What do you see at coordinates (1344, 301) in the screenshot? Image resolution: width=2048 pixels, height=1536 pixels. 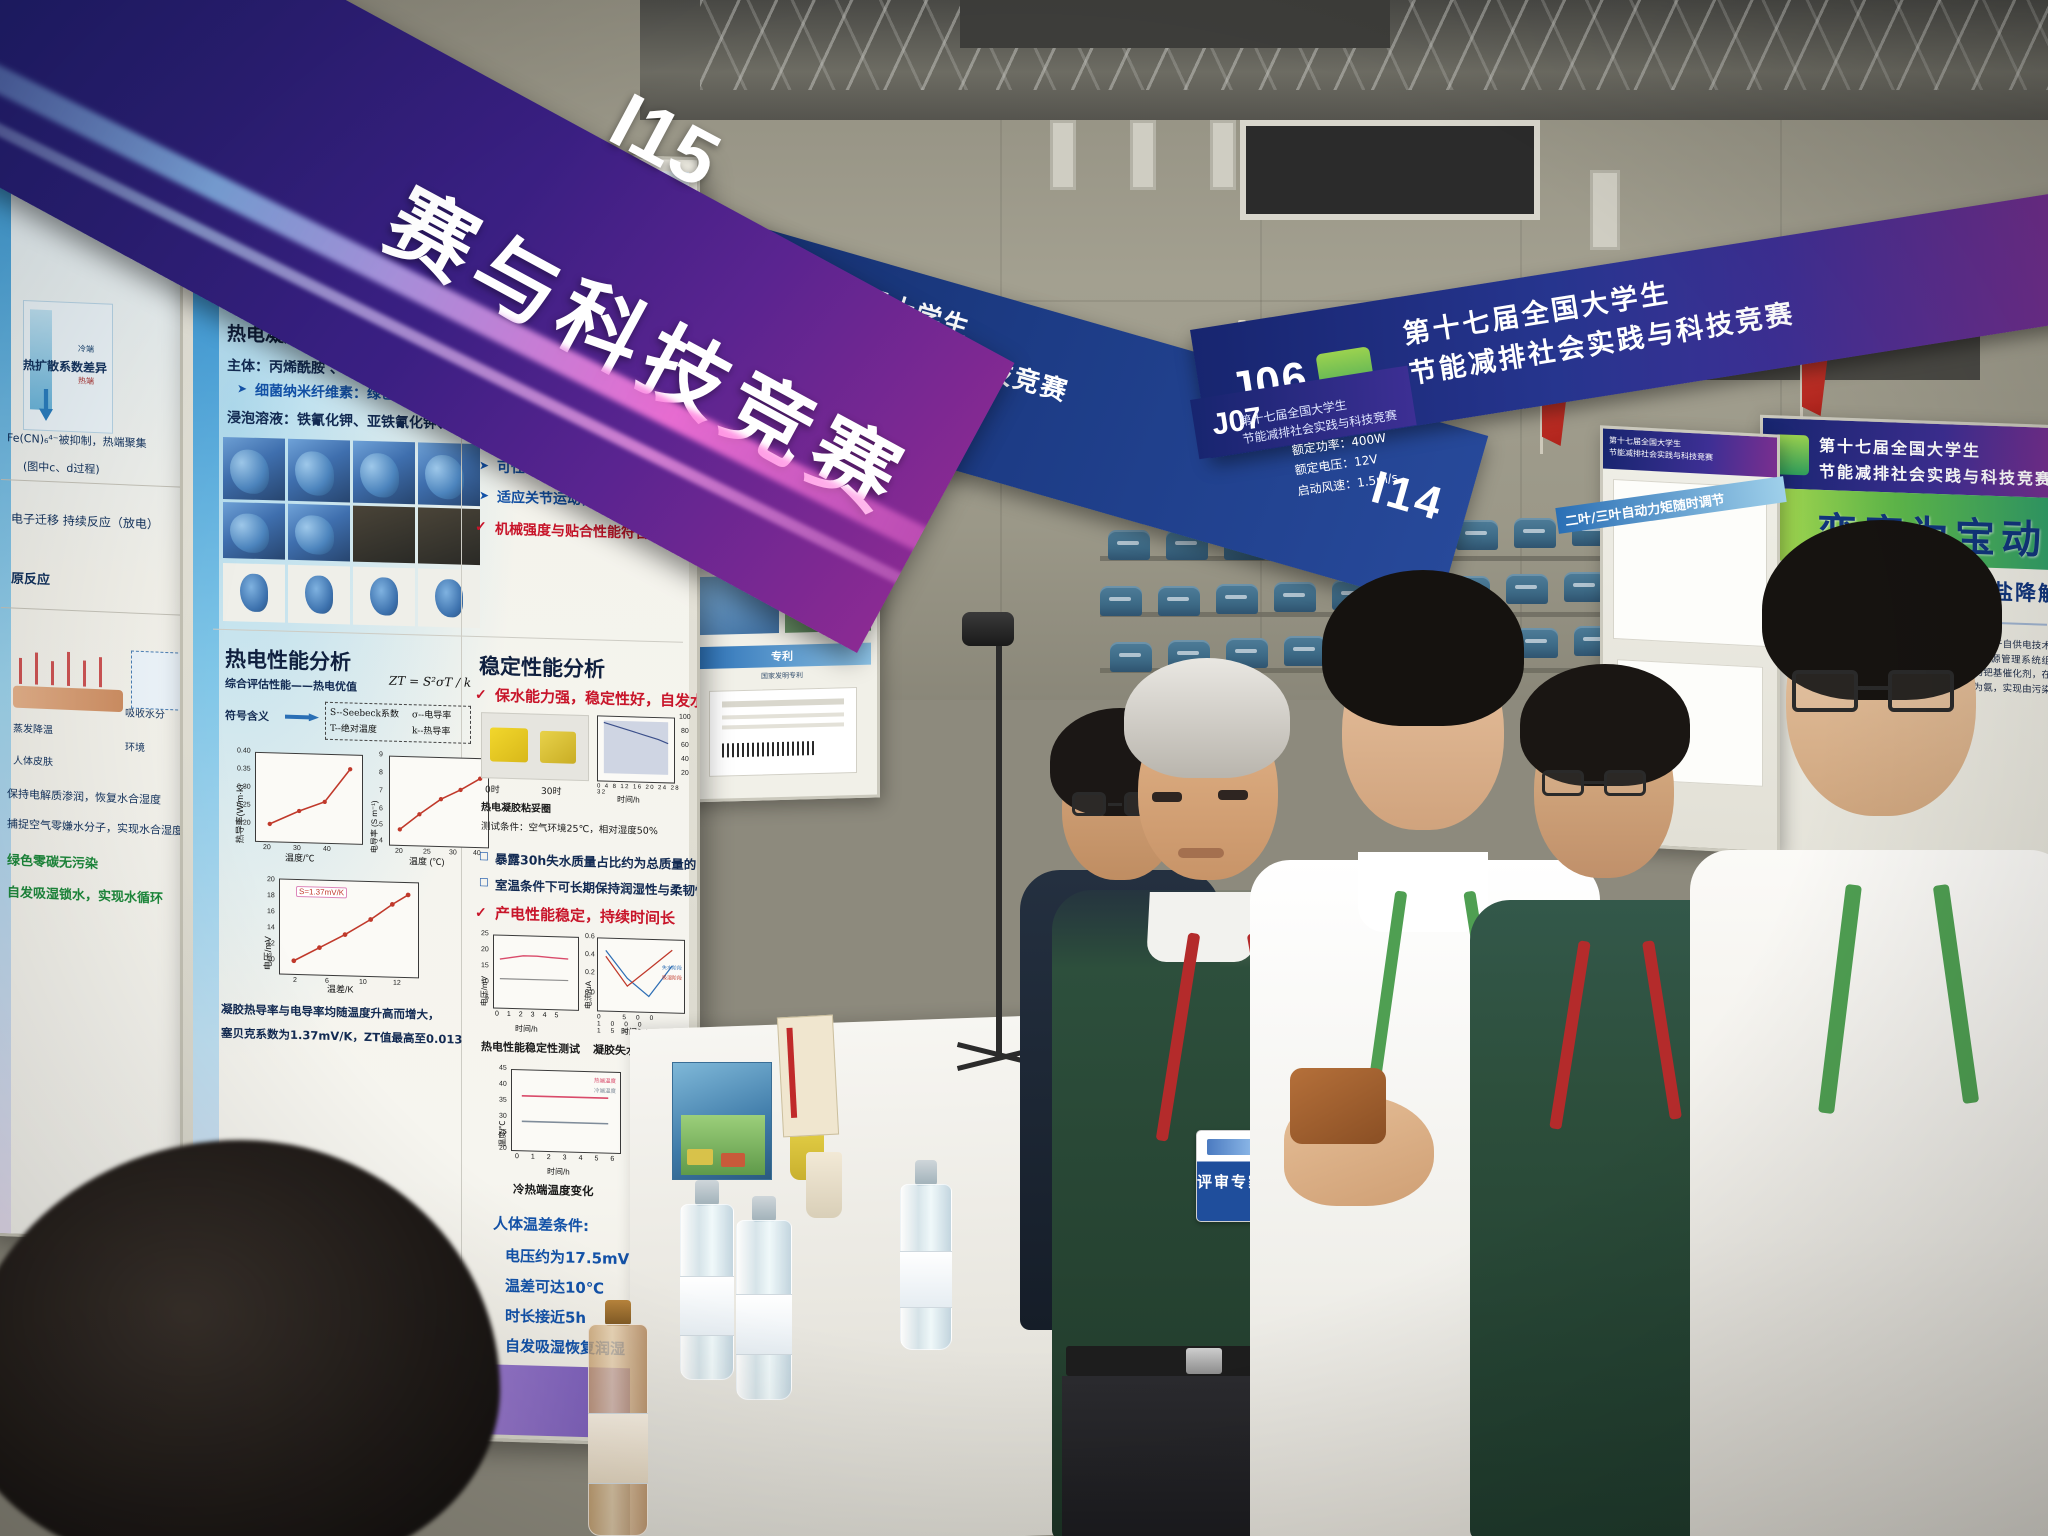 I see `wall-seam` at bounding box center [1344, 301].